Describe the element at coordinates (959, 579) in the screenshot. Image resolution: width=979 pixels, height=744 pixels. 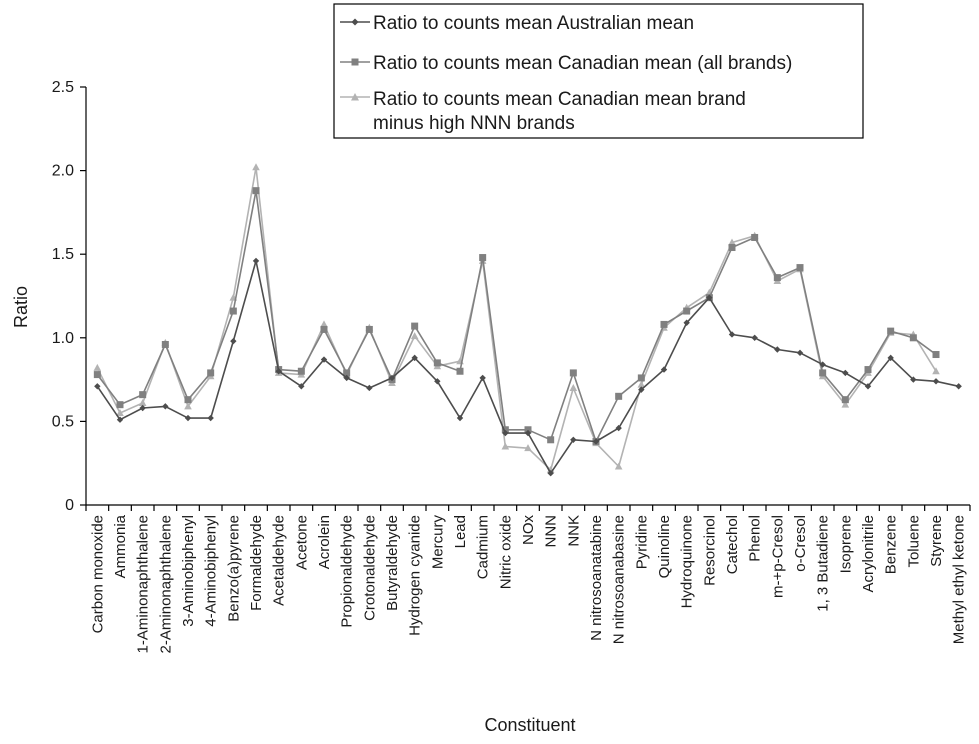
I see `x-tick-label: Methyl ethyl ketone` at that location.